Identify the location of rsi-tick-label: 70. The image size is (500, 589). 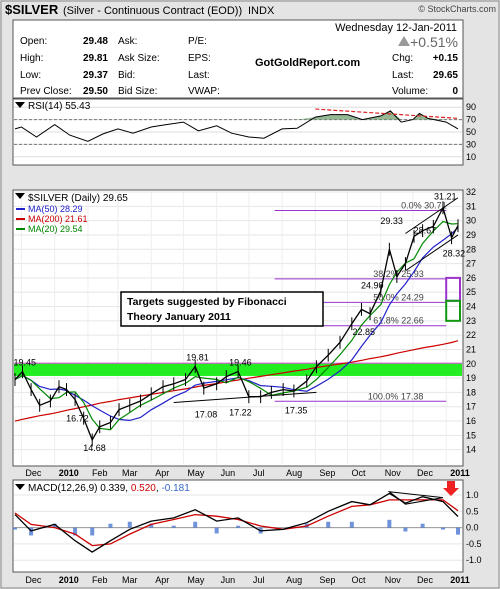
(471, 120).